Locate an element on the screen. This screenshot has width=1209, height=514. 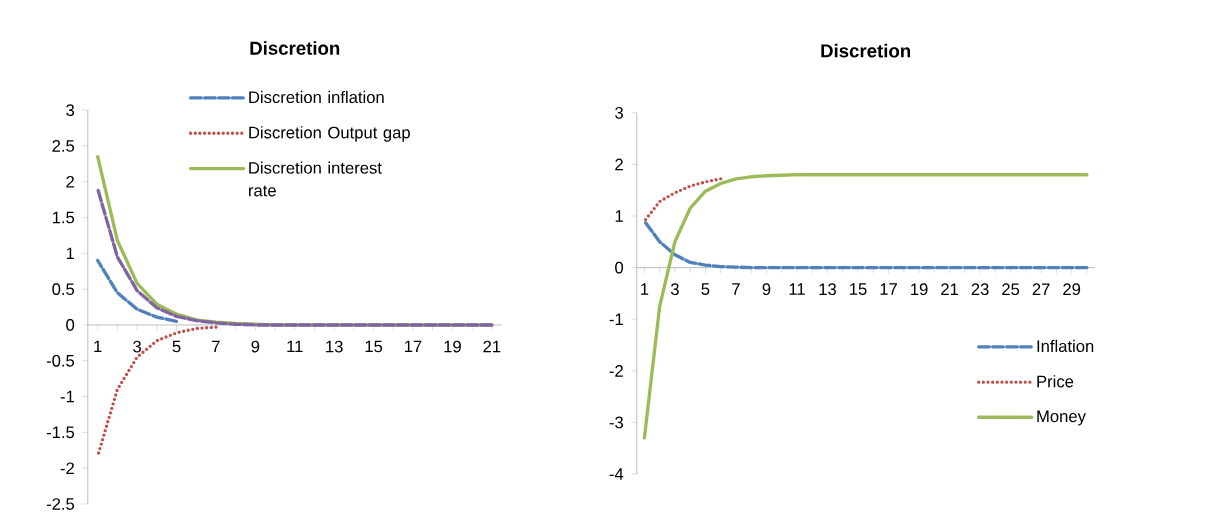
y-tick-label: -3 is located at coordinates (616, 422).